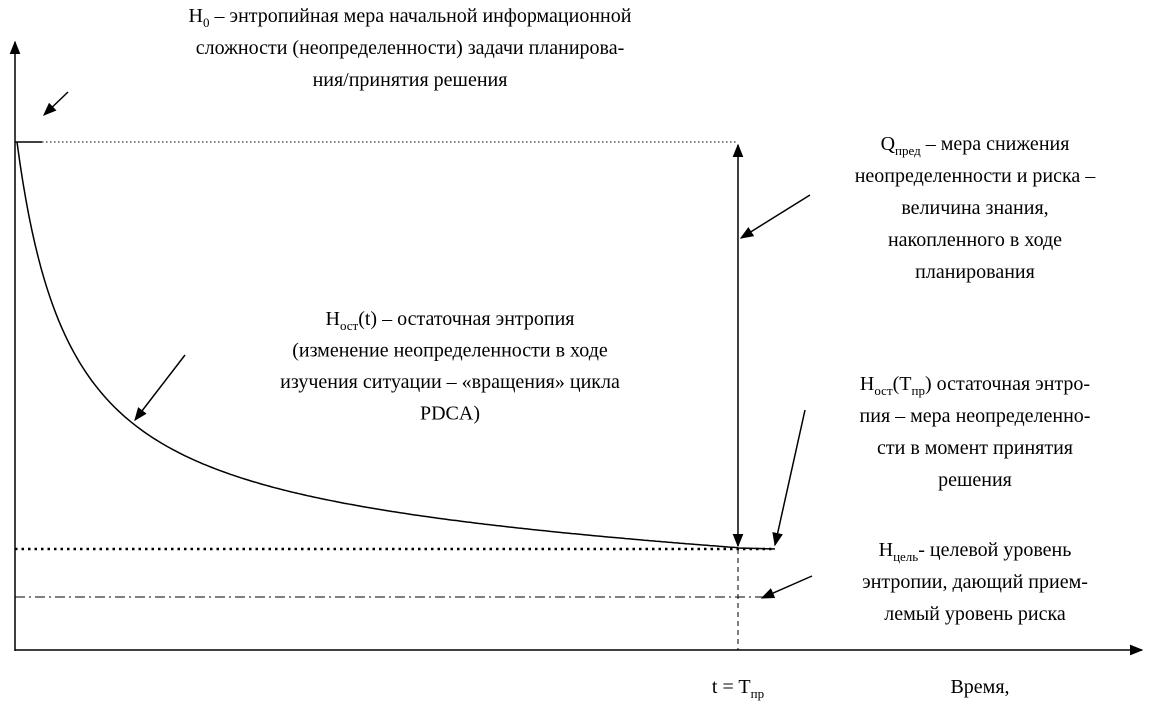 The width and height of the screenshot is (1154, 711). I want to click on label-text: PDCA), so click(450, 414).